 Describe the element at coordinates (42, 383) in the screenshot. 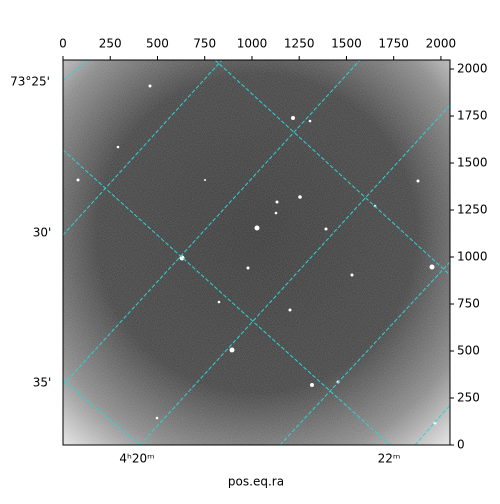

I see `dec-tick-label: 35'` at that location.